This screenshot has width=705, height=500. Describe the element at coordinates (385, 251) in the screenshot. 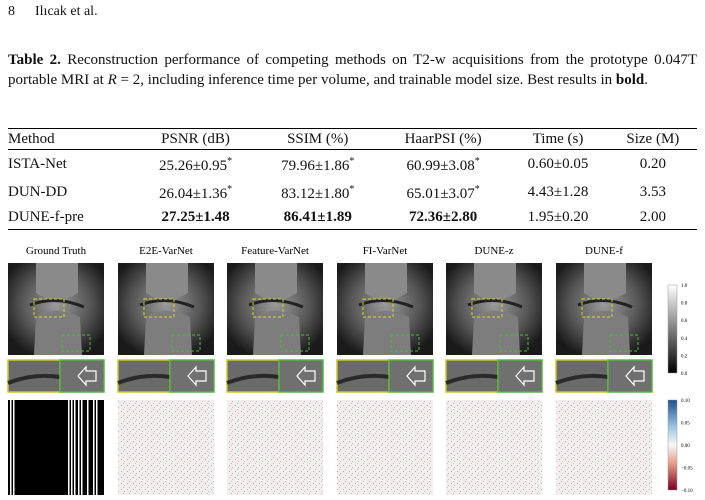

I see `column-label: FI-VarNet` at that location.